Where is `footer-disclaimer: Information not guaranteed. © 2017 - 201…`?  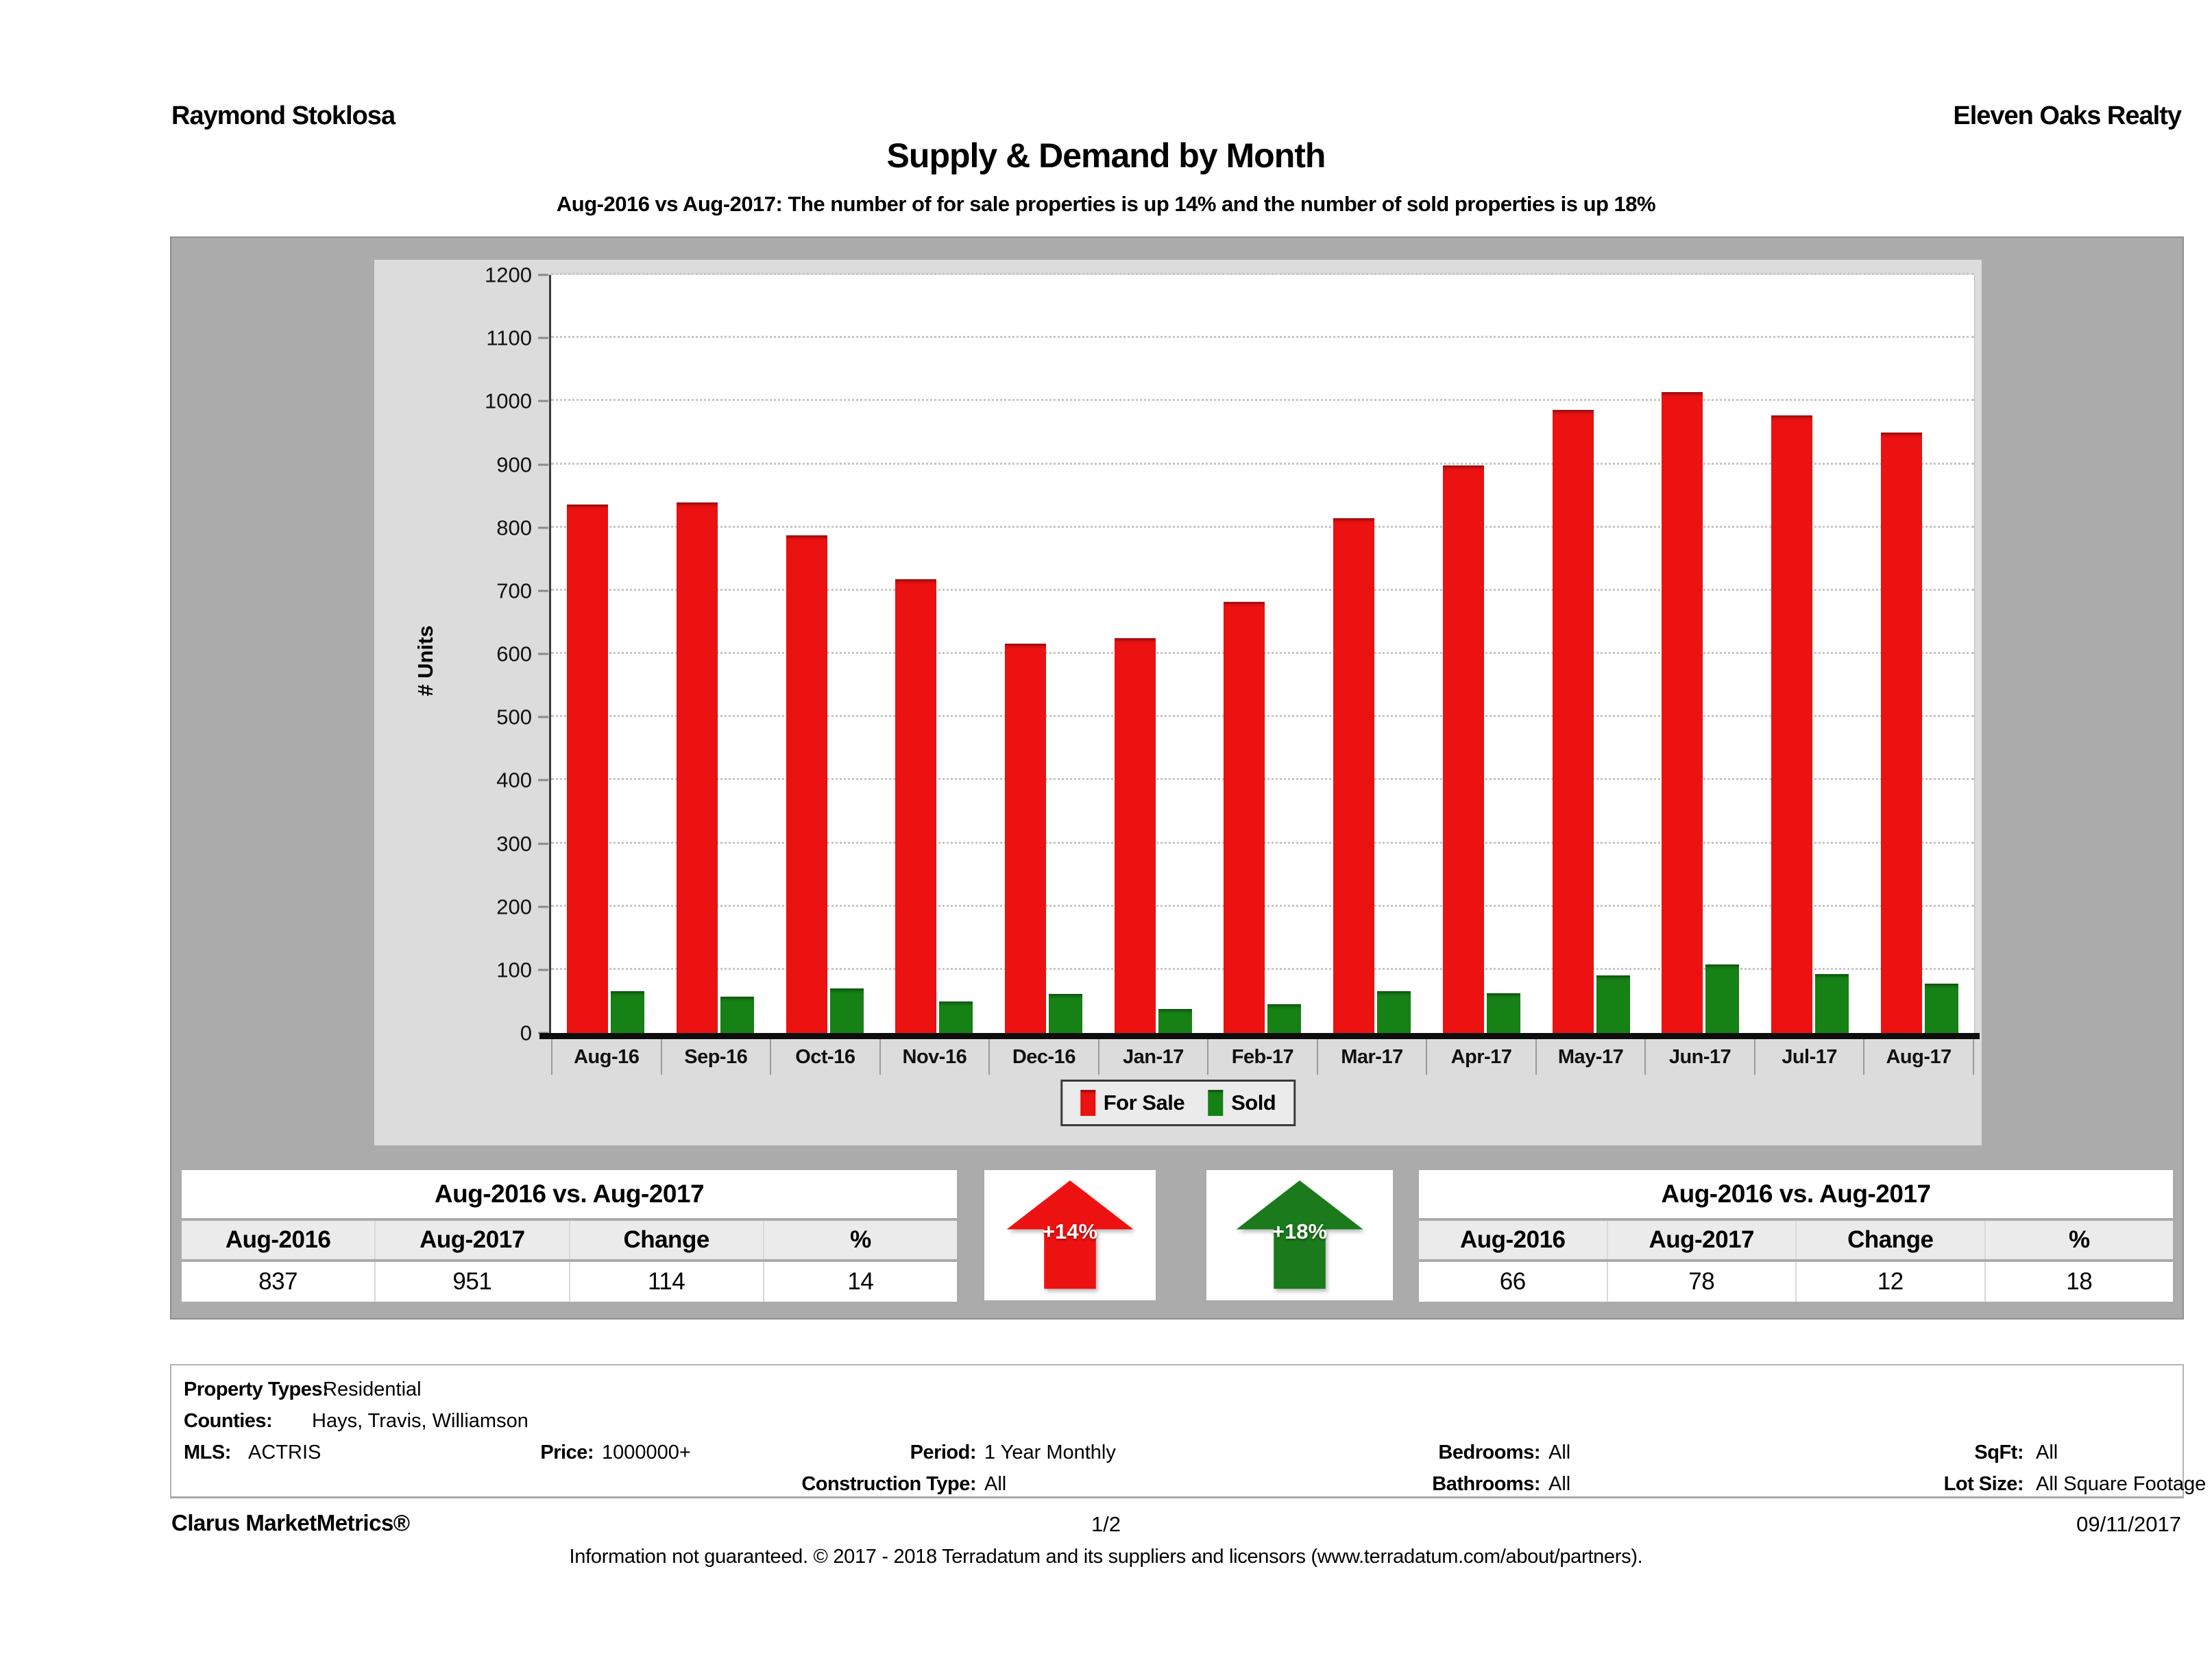 footer-disclaimer: Information not guaranteed. © 2017 - 201… is located at coordinates (1106, 1557).